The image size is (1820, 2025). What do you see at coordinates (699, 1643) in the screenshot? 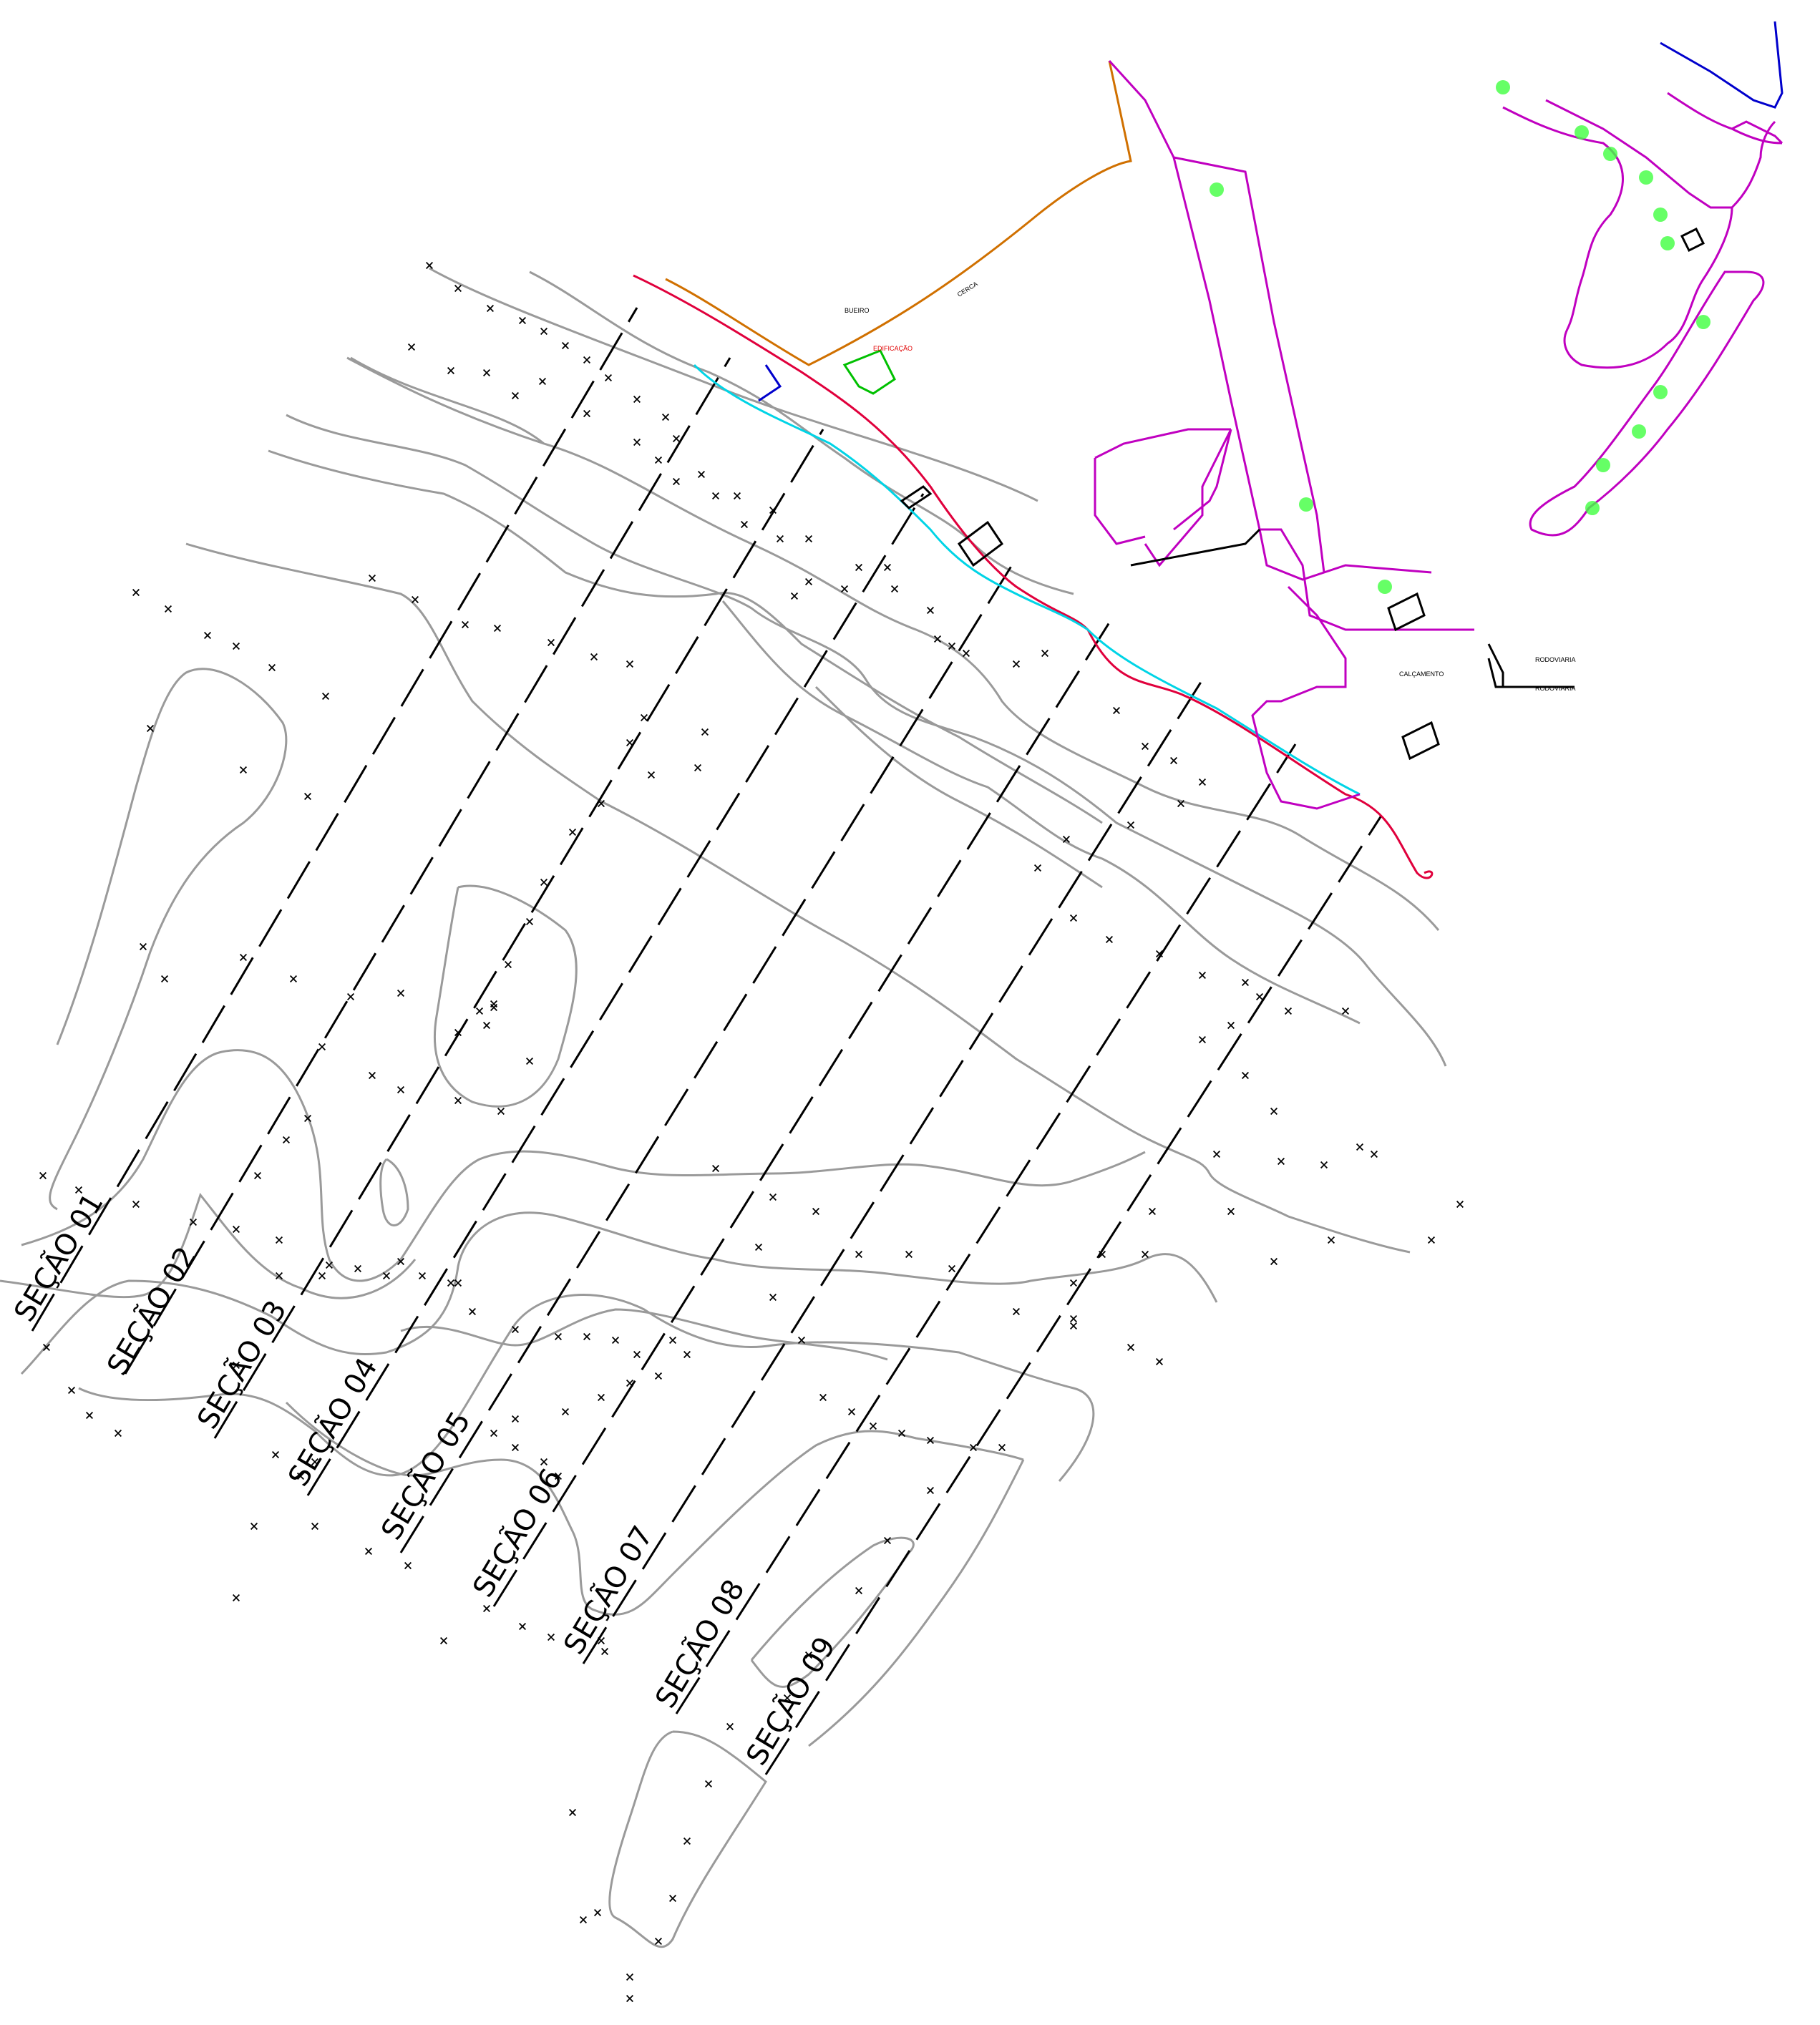
I see `section-label: SEÇÃO 08` at bounding box center [699, 1643].